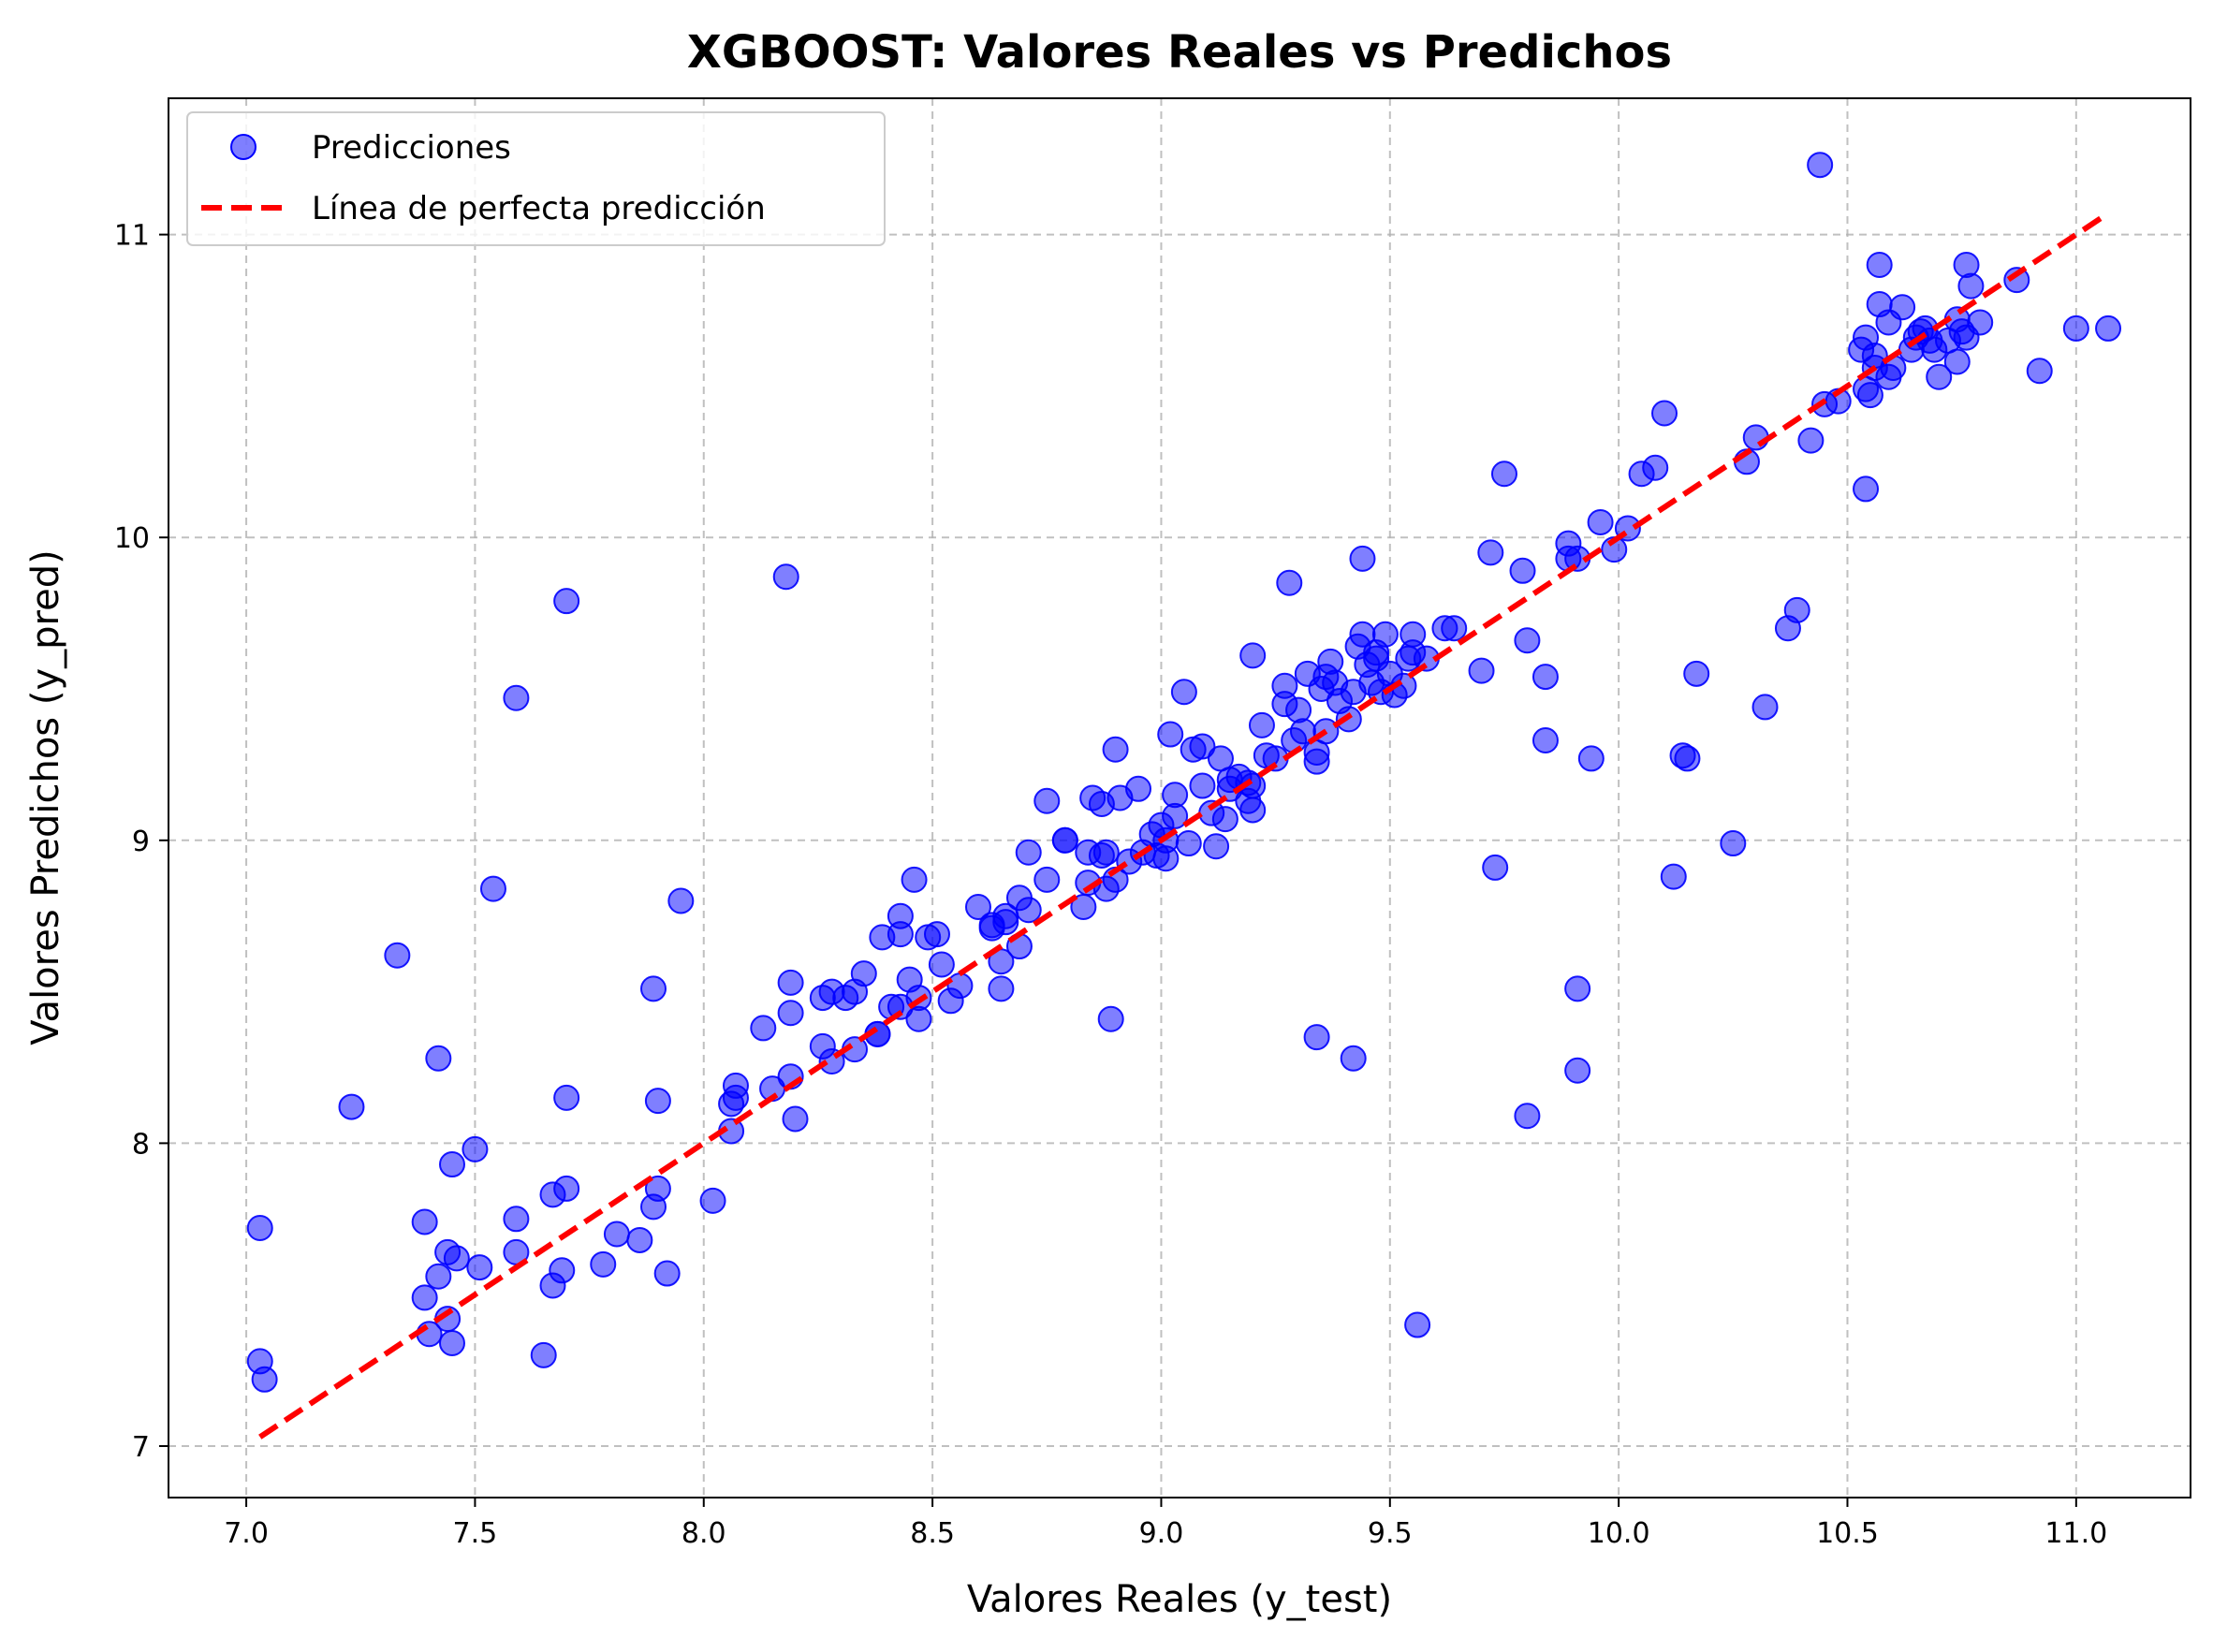  Describe the element at coordinates (1165, 1524) in the screenshot. I see `x-axis-ticks: 7.0 7.5 8.0 8.5 9.0 9.5 10.0 10.5 11.0` at that location.